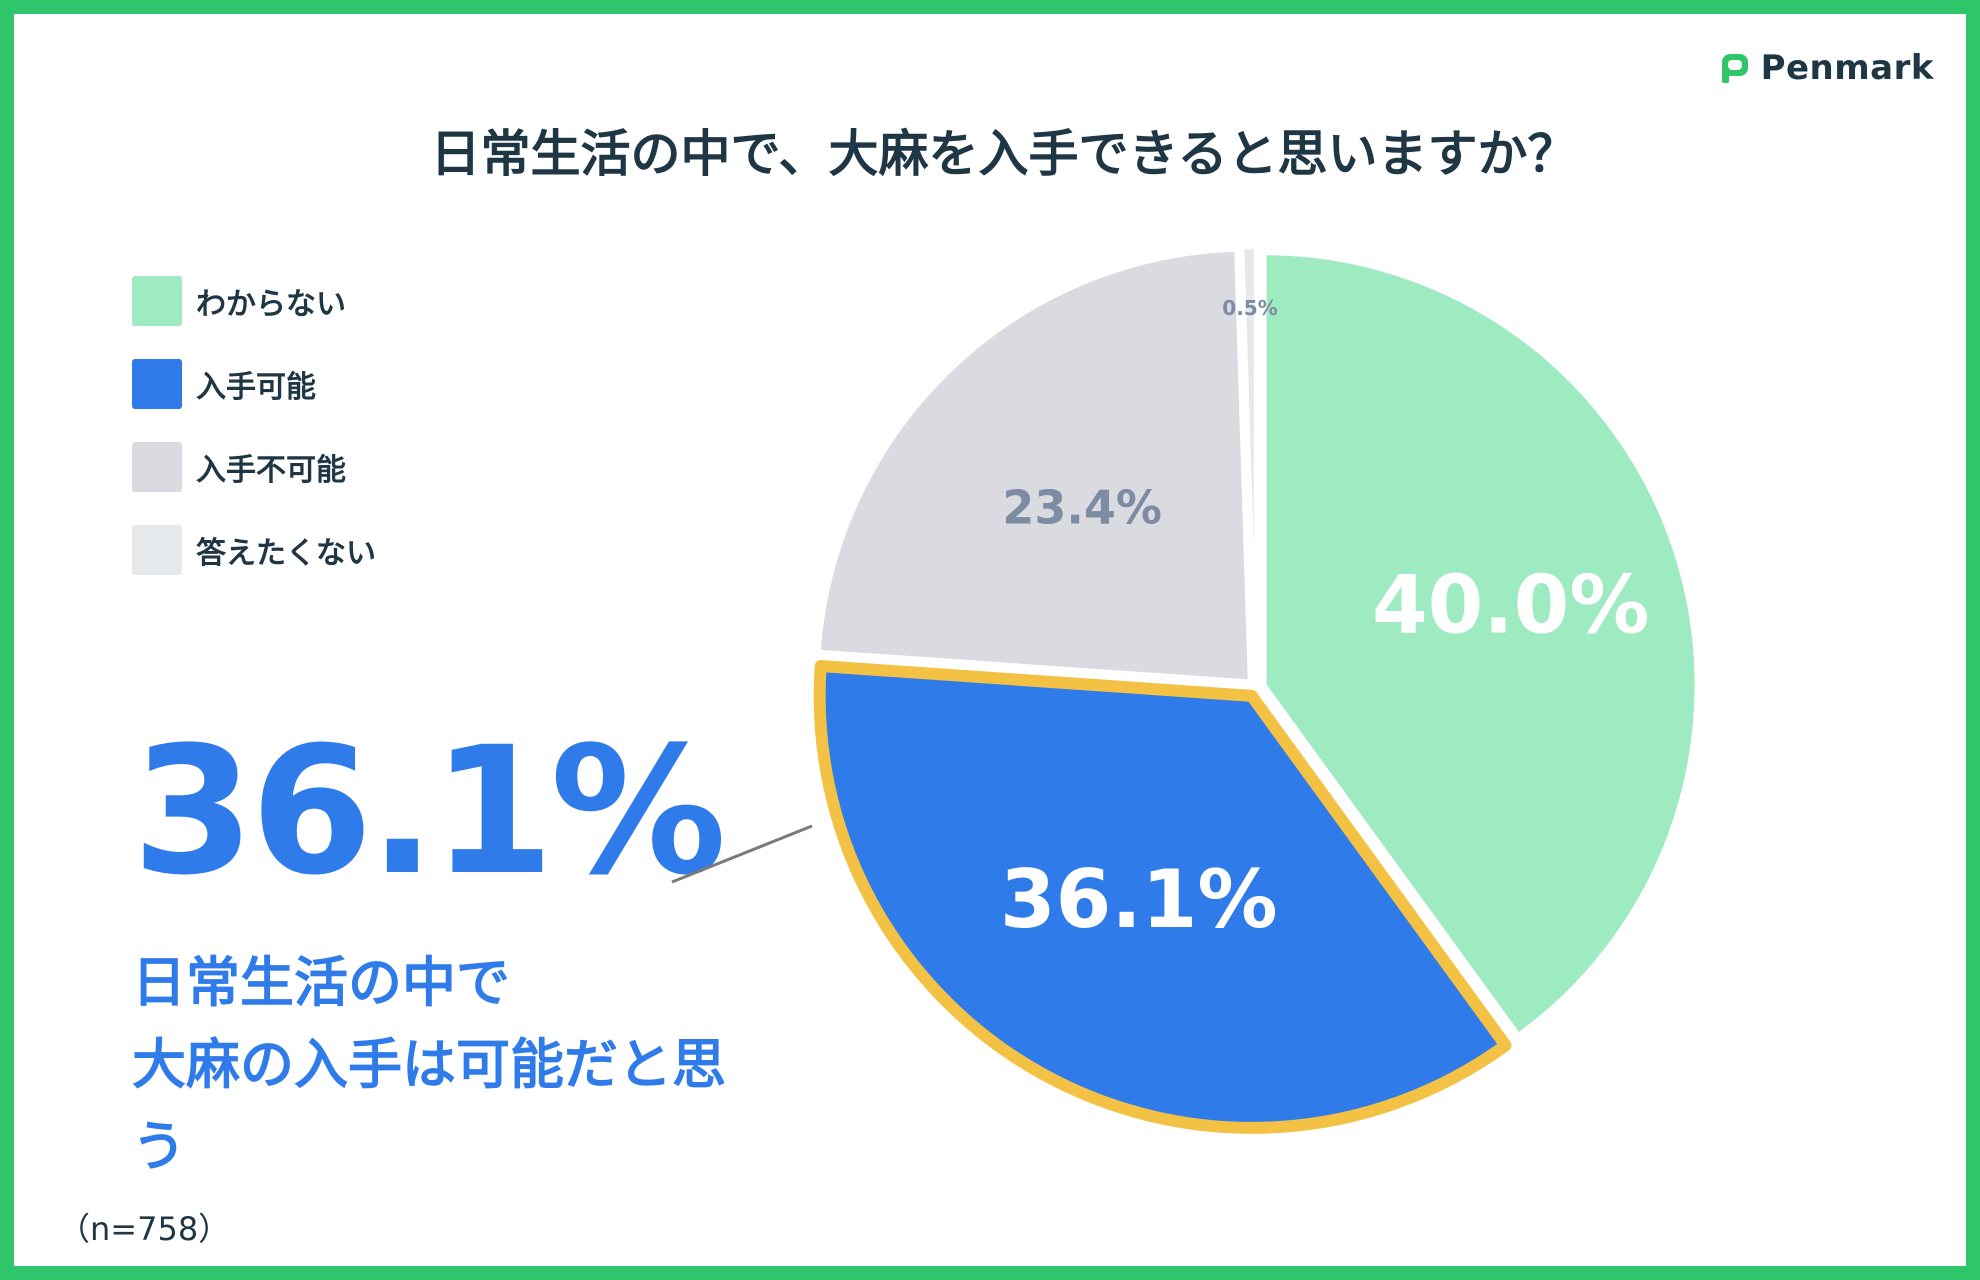  Describe the element at coordinates (1004, 154) in the screenshot. I see `chart-title: 日常生活の中で、大麻を入手できると思いますか？` at that location.